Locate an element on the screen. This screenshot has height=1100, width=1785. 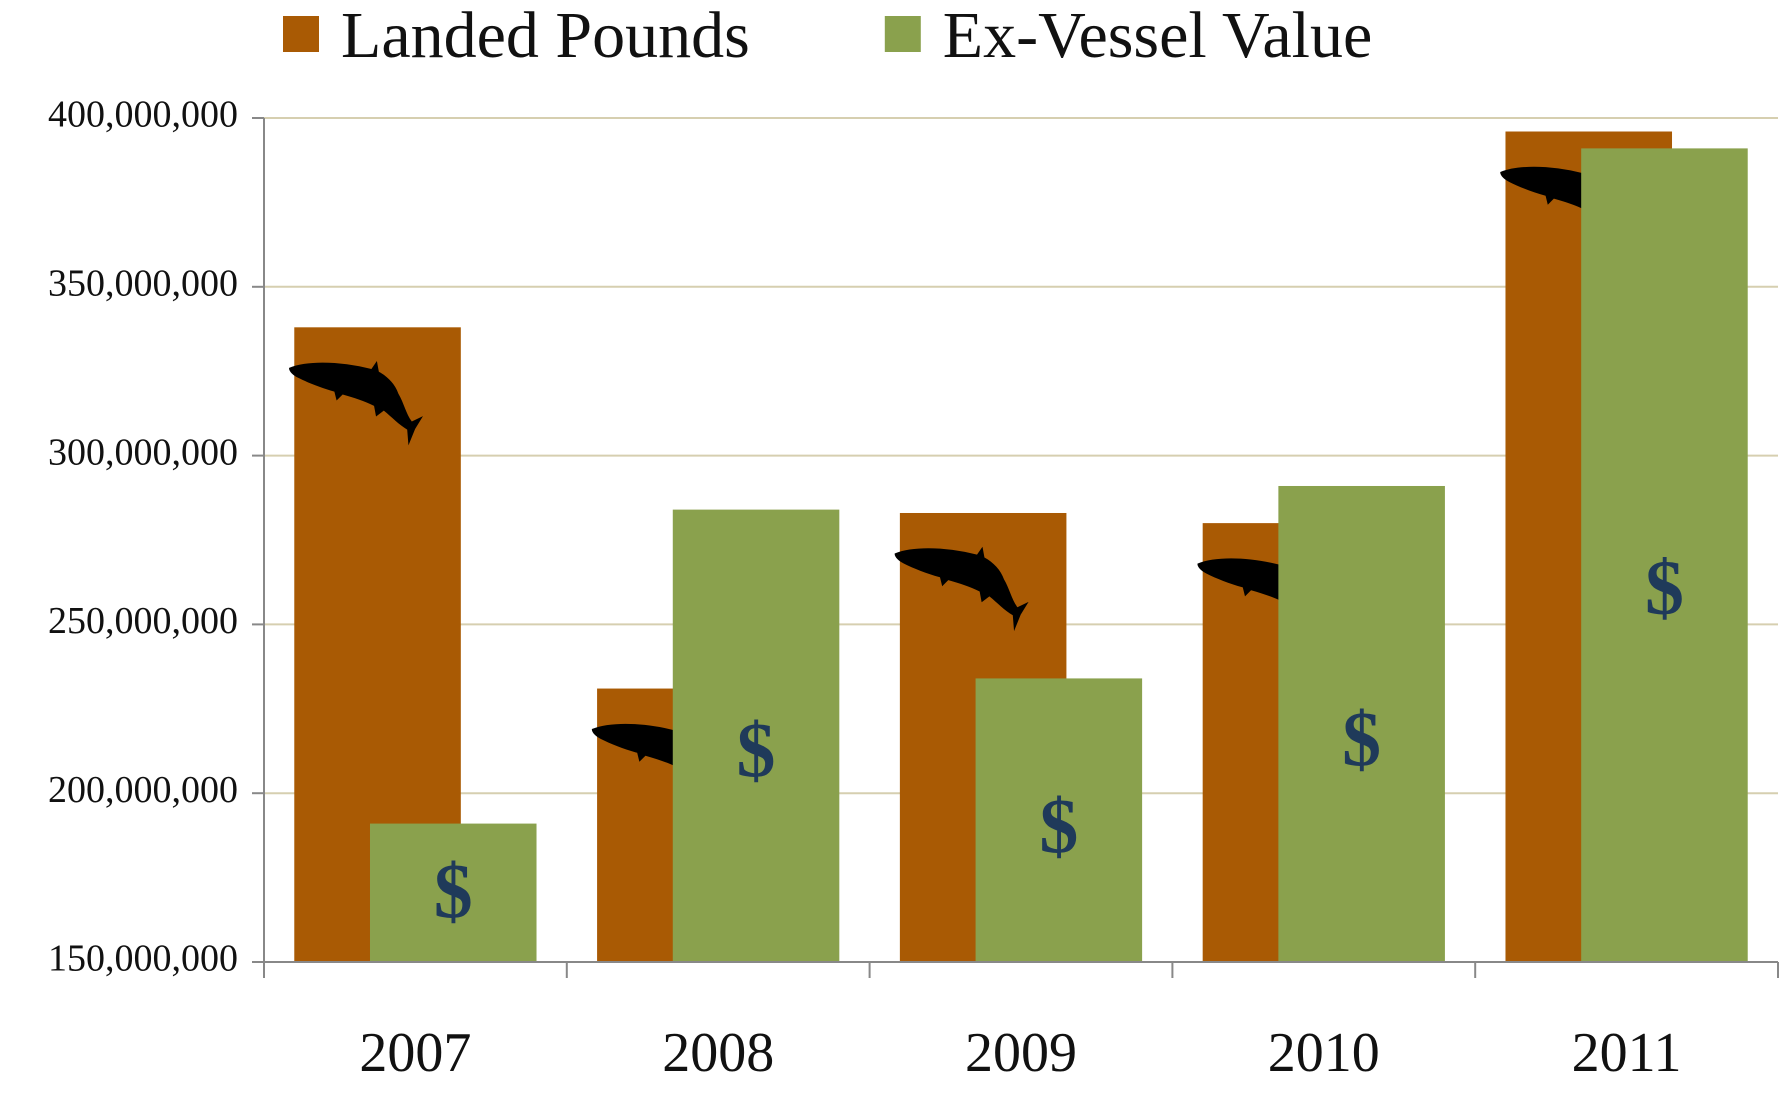
x-tick-label: 2007 is located at coordinates (415, 1053).